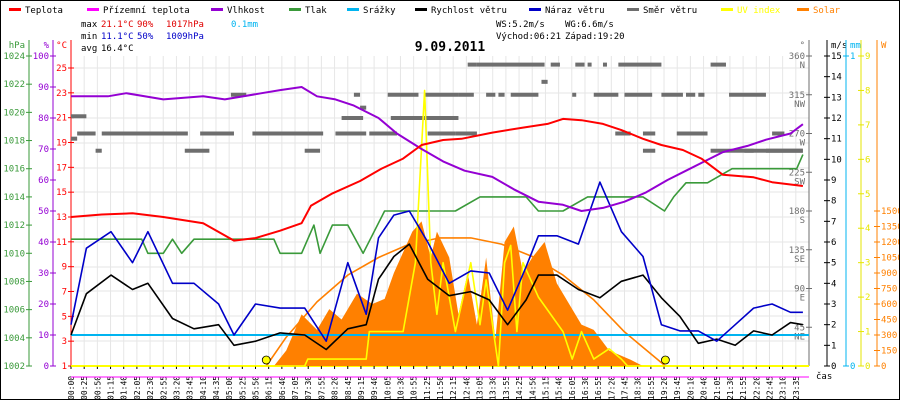 The image size is (900, 400). I want to click on legend-label-6: Náraz větru, so click(575, 11).